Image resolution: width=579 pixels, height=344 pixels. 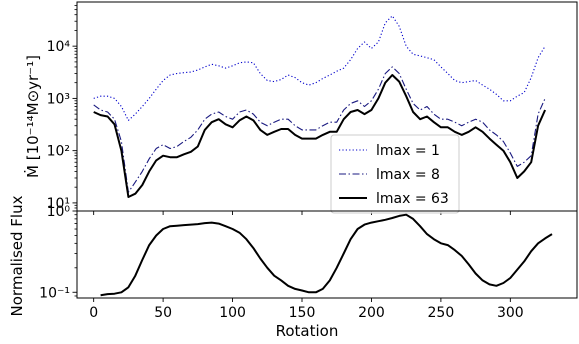 I want to click on x-tick-label: 200, so click(x=371, y=313).